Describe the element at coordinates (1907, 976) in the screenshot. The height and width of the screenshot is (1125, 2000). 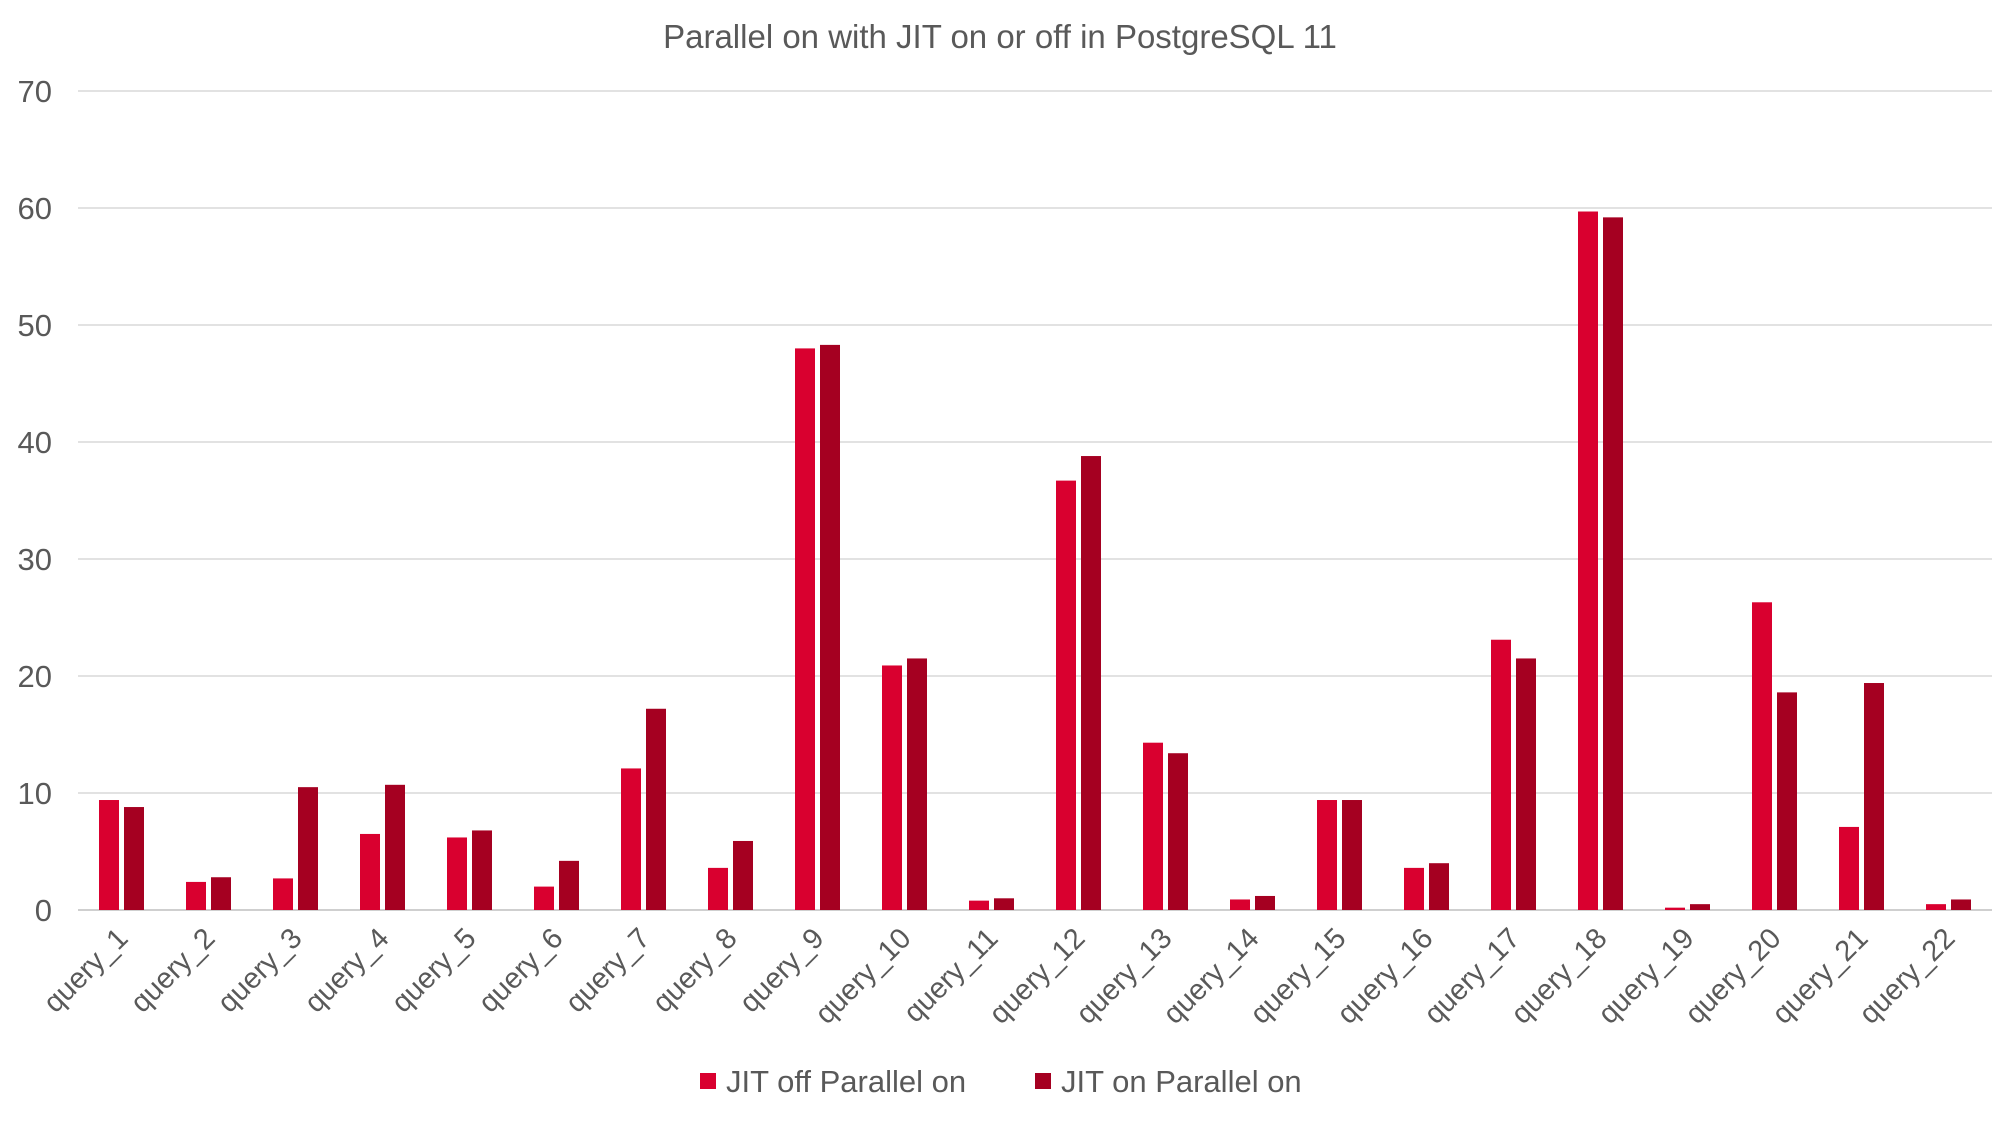
I see `x-tick-label: query_22` at that location.